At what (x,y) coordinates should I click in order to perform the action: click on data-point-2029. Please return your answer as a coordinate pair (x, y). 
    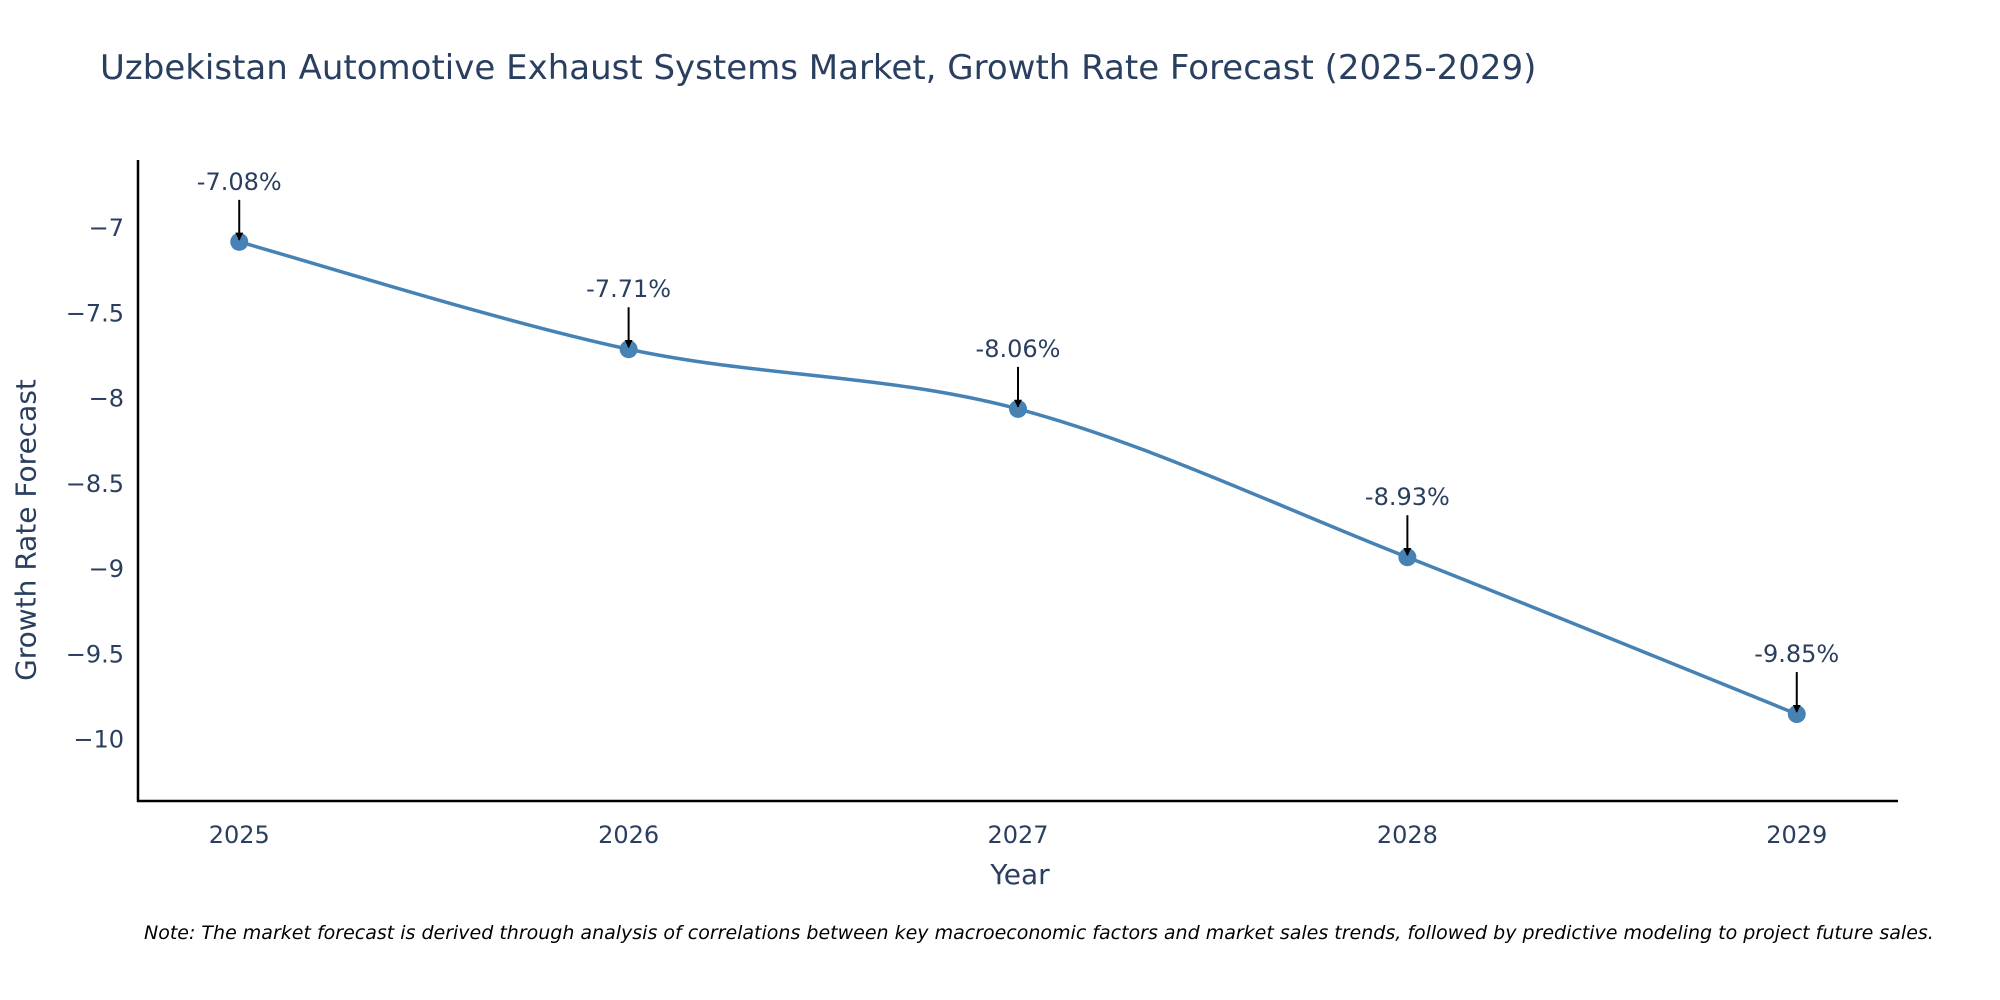
    Looking at the image, I should click on (1796, 714).